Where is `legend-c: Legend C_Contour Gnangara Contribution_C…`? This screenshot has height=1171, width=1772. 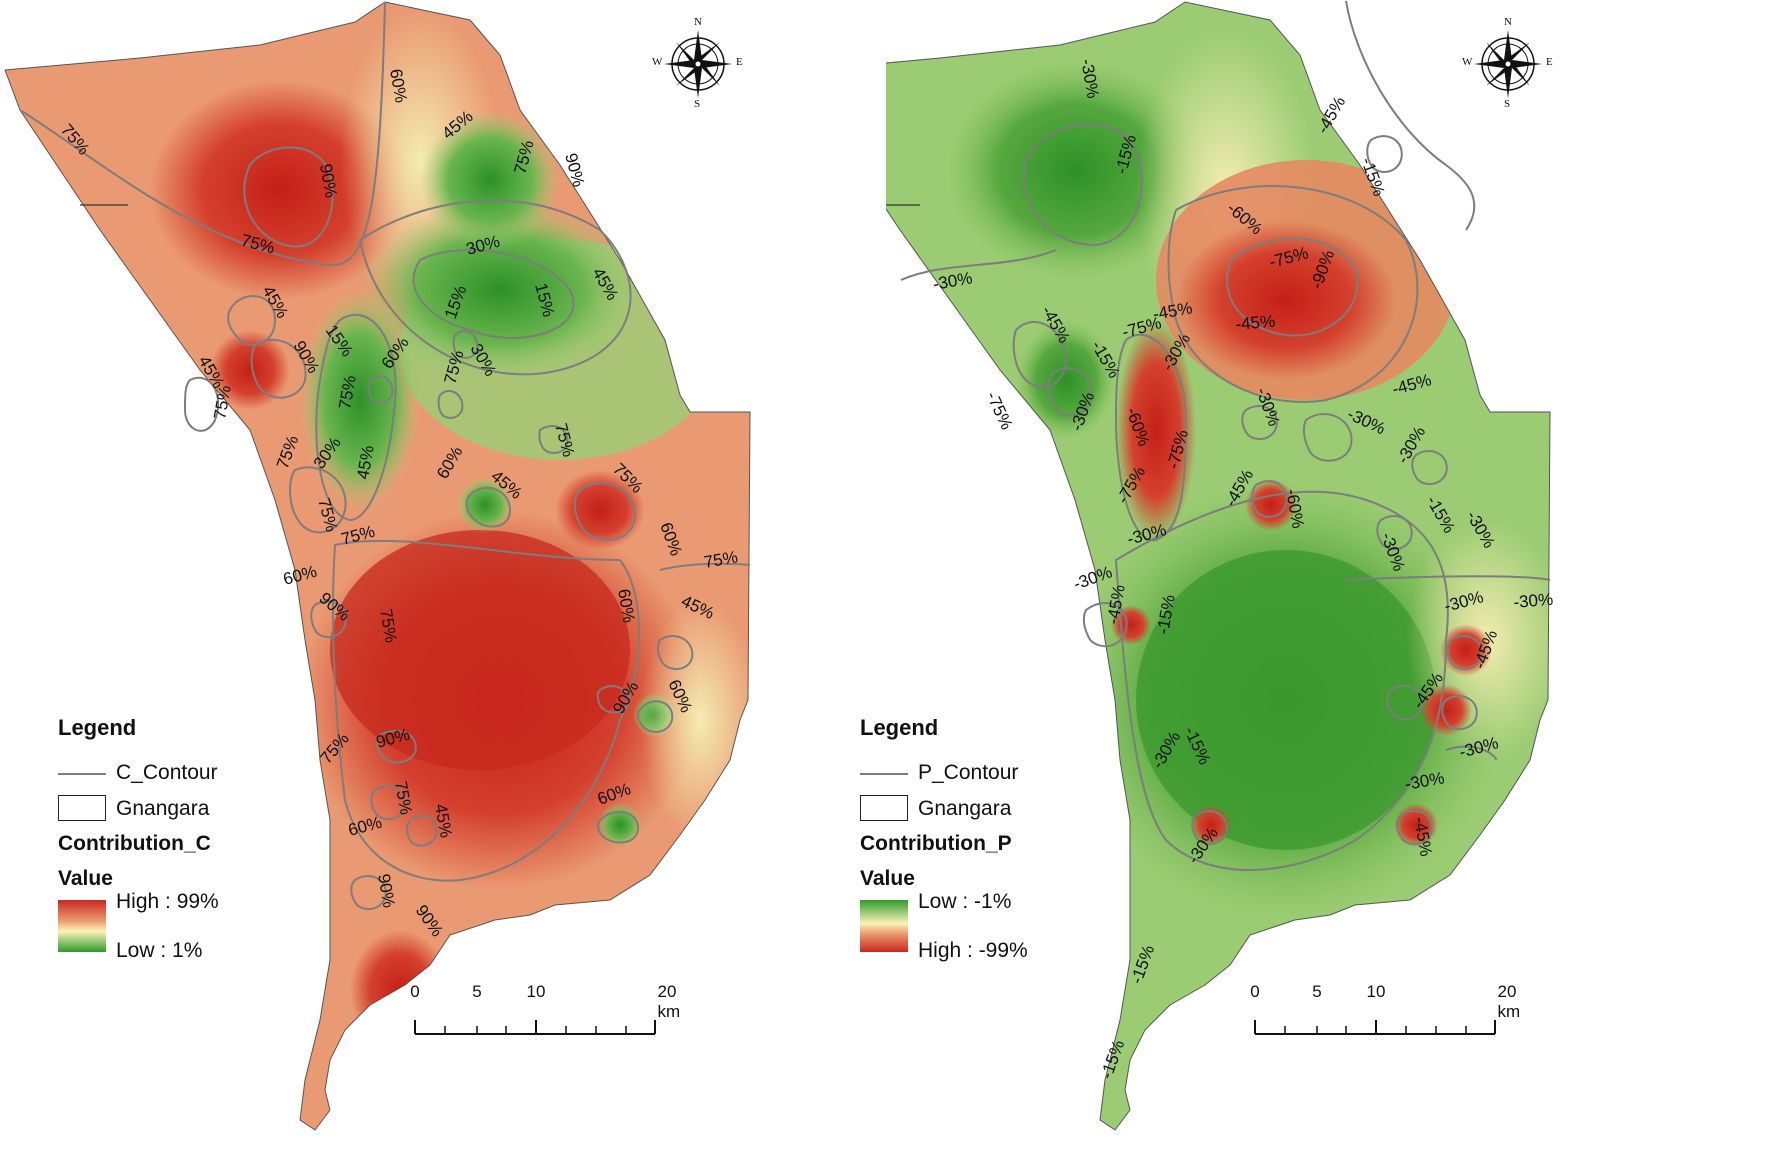
legend-c: Legend C_Contour Gnangara Contribution_C… is located at coordinates (188, 845).